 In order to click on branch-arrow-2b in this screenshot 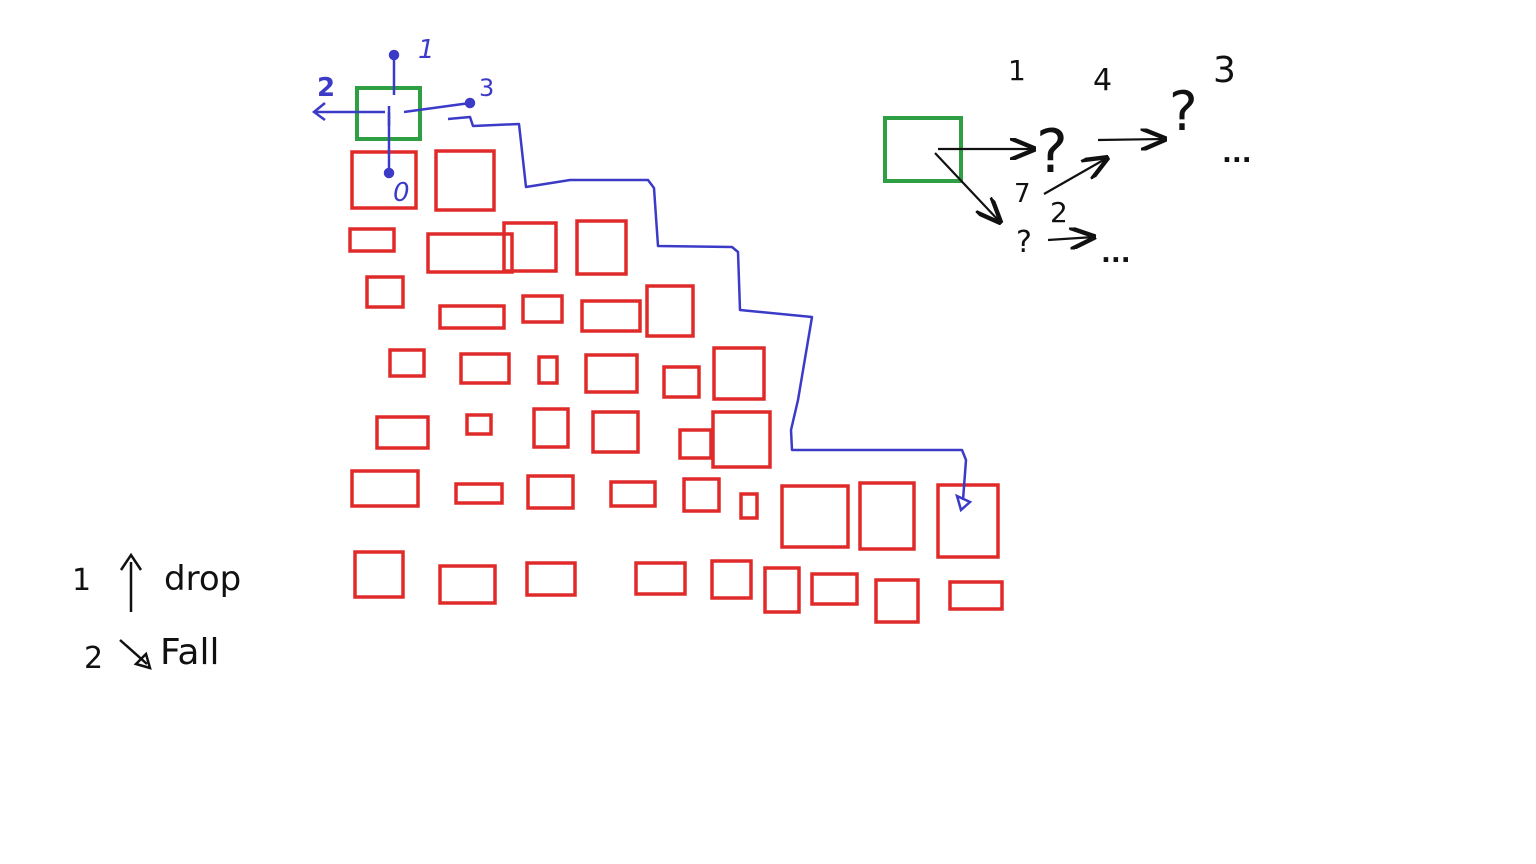, I will do `click(1070, 238)`.